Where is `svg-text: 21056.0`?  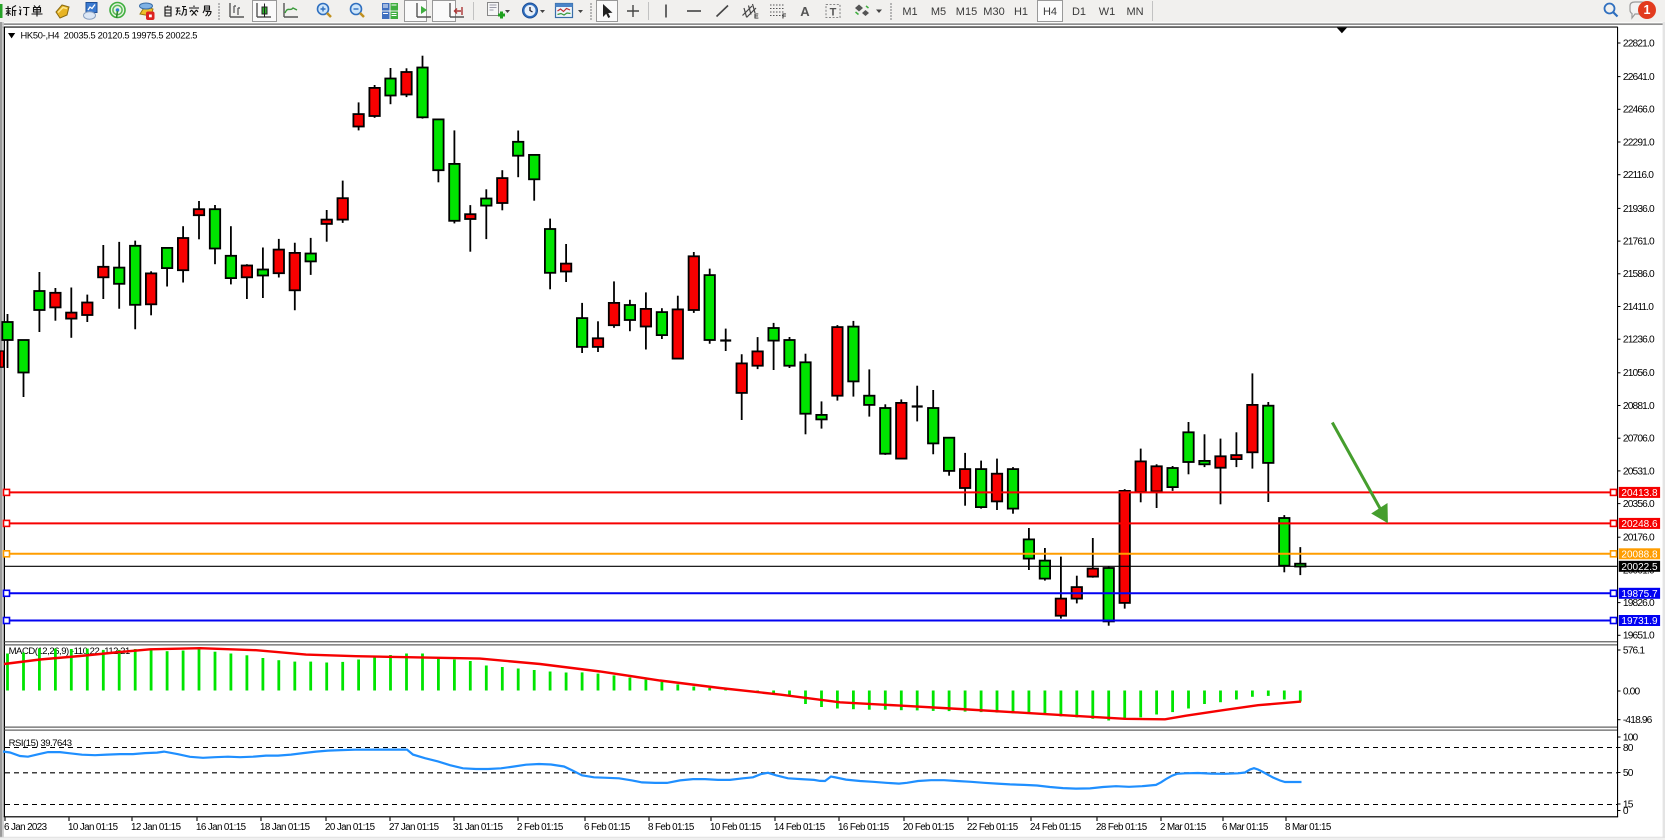
svg-text: 21056.0 is located at coordinates (1639, 373).